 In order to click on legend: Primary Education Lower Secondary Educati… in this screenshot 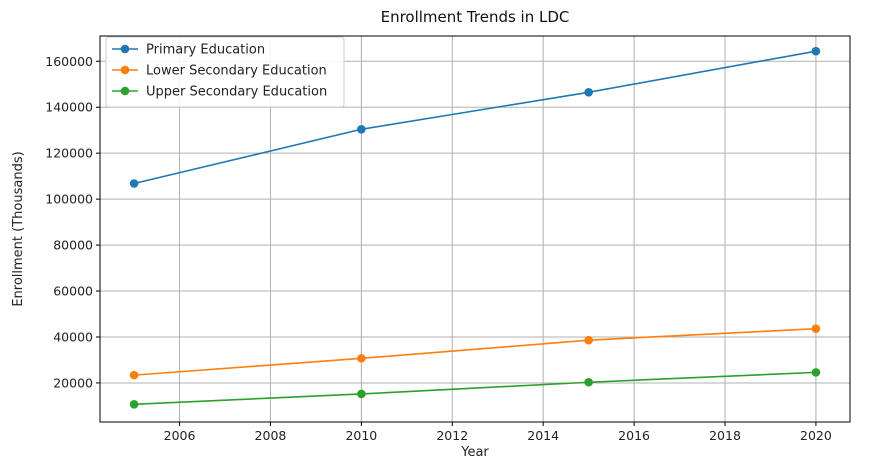, I will do `click(225, 72)`.